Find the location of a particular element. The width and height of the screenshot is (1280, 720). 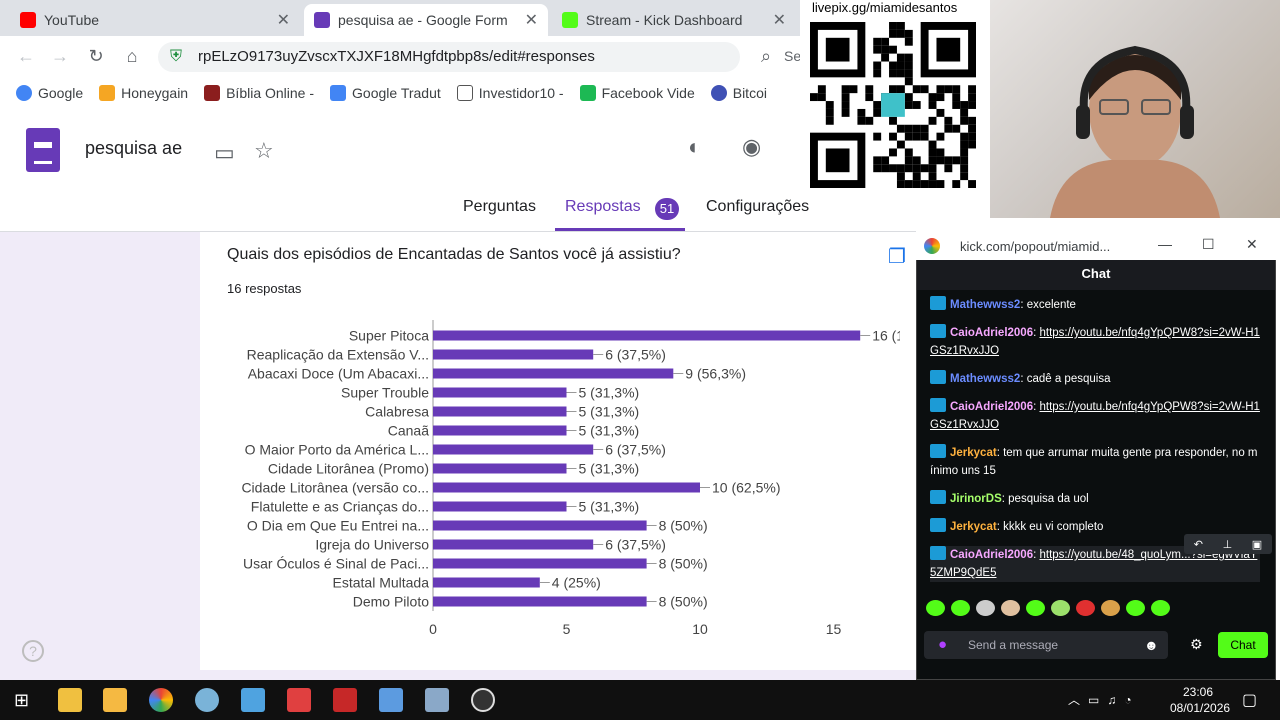

clock-date: 08/01/2026 is located at coordinates (1200, 708).